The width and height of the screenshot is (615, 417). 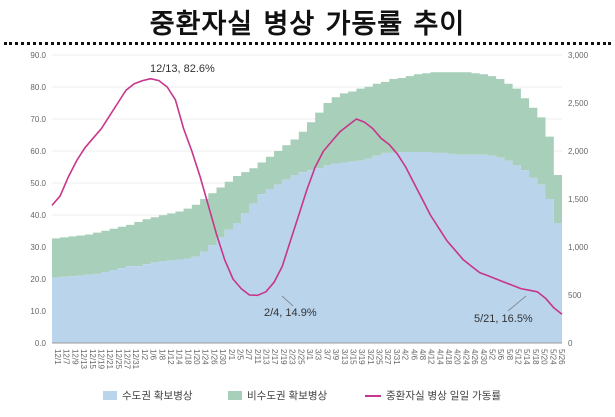 What do you see at coordinates (578, 247) in the screenshot?
I see `right-tick-label: 1,000` at bounding box center [578, 247].